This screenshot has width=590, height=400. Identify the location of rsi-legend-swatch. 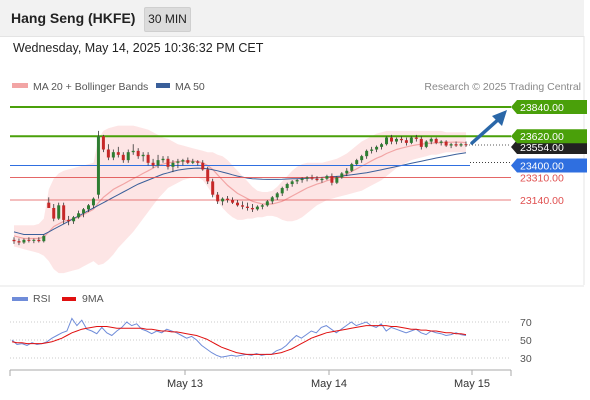
(20, 299).